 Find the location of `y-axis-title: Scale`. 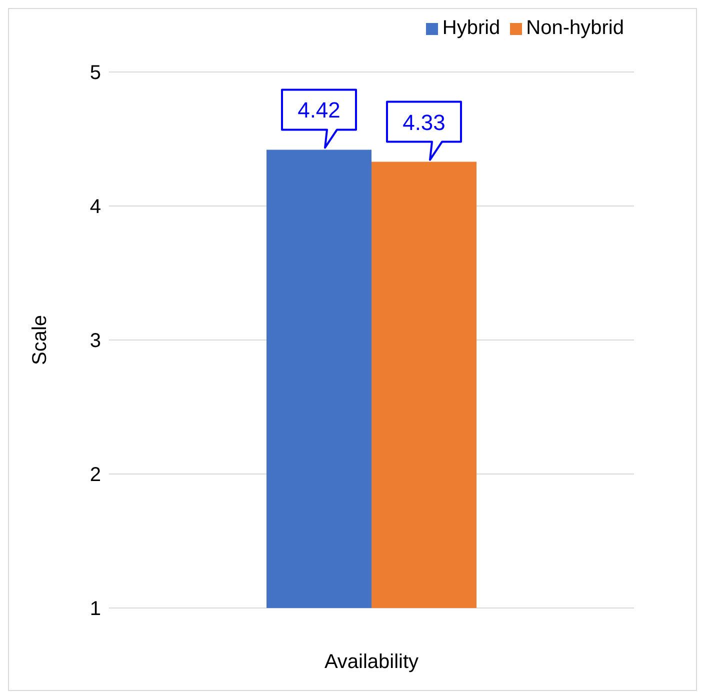

y-axis-title: Scale is located at coordinates (40, 340).